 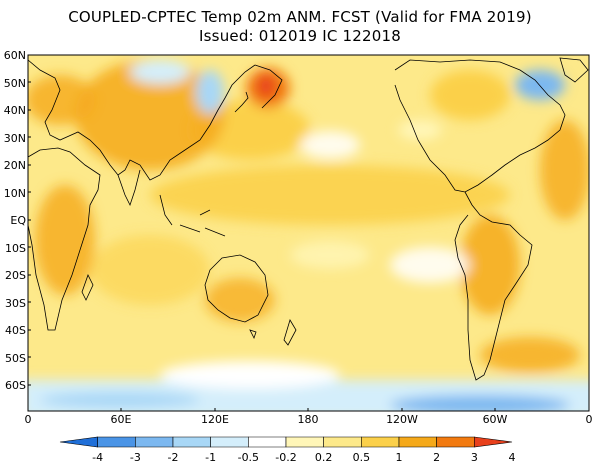 I want to click on coast-newzealand, so click(x=290, y=332).